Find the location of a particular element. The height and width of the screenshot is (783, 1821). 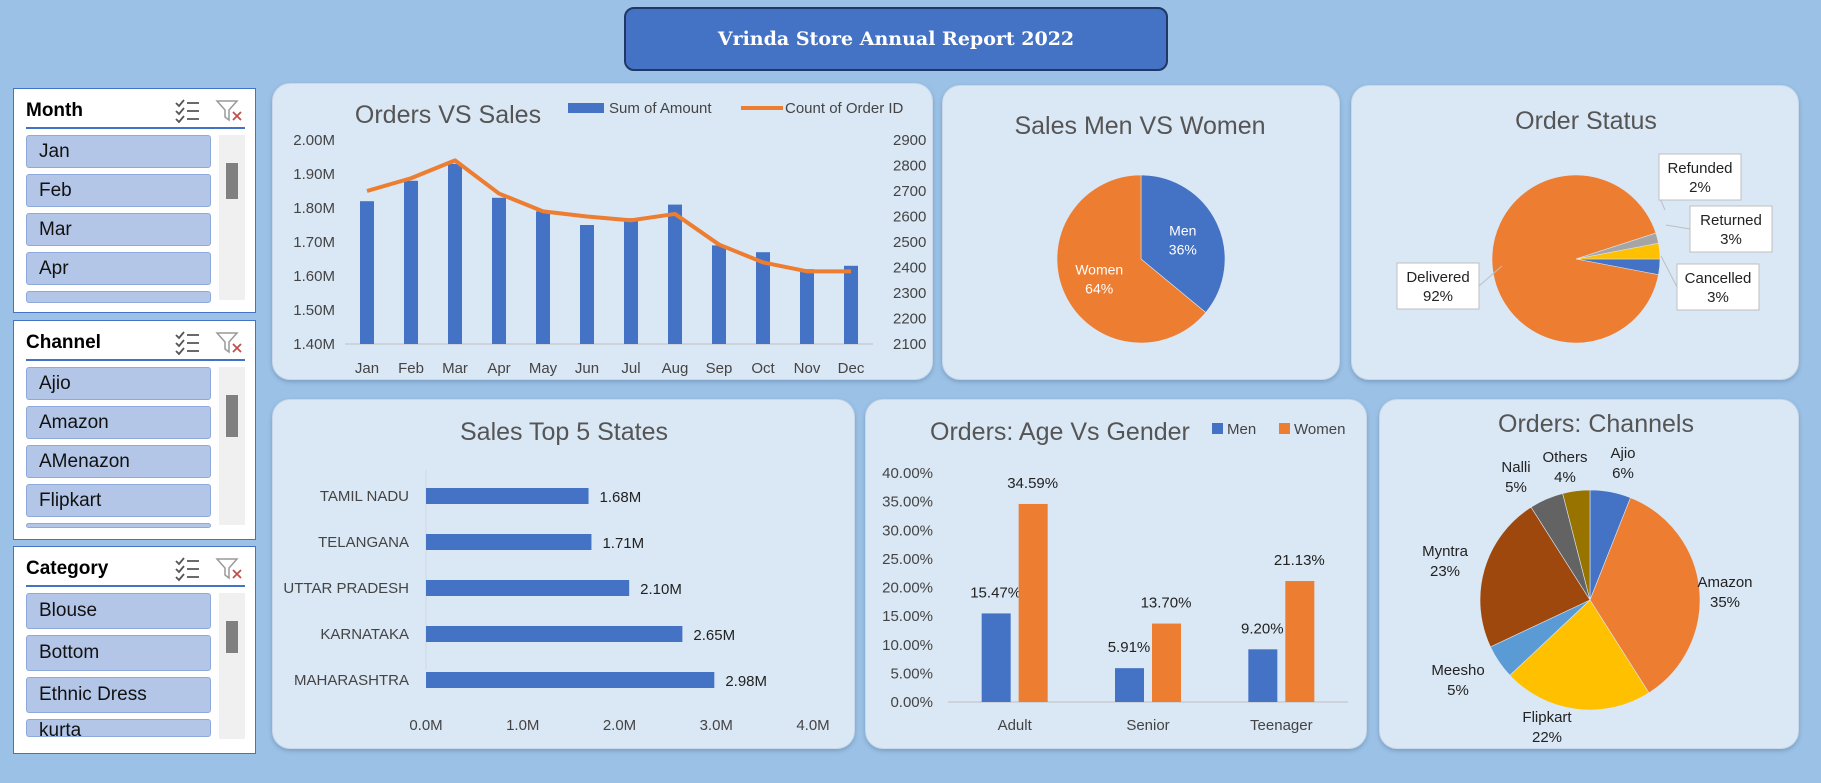

legend-label: Sum of Amount is located at coordinates (660, 108).